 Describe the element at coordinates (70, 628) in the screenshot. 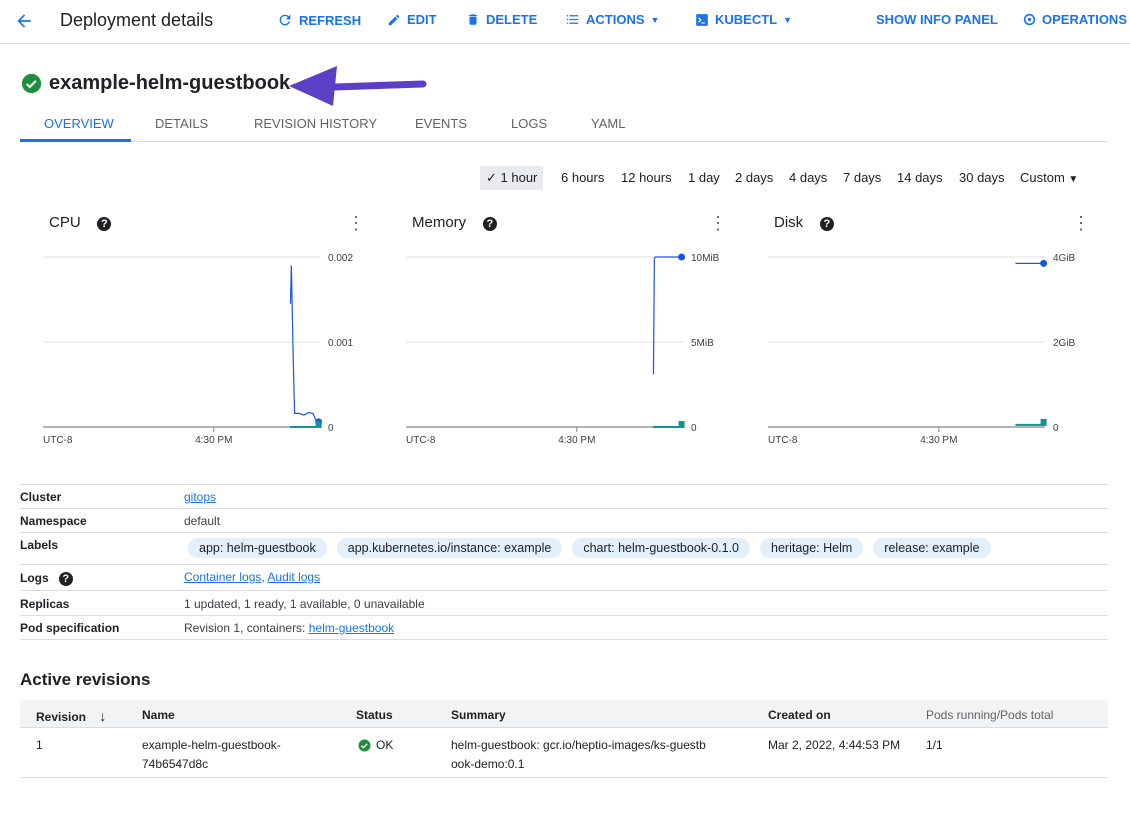

I see `info-label: Pod specification` at that location.